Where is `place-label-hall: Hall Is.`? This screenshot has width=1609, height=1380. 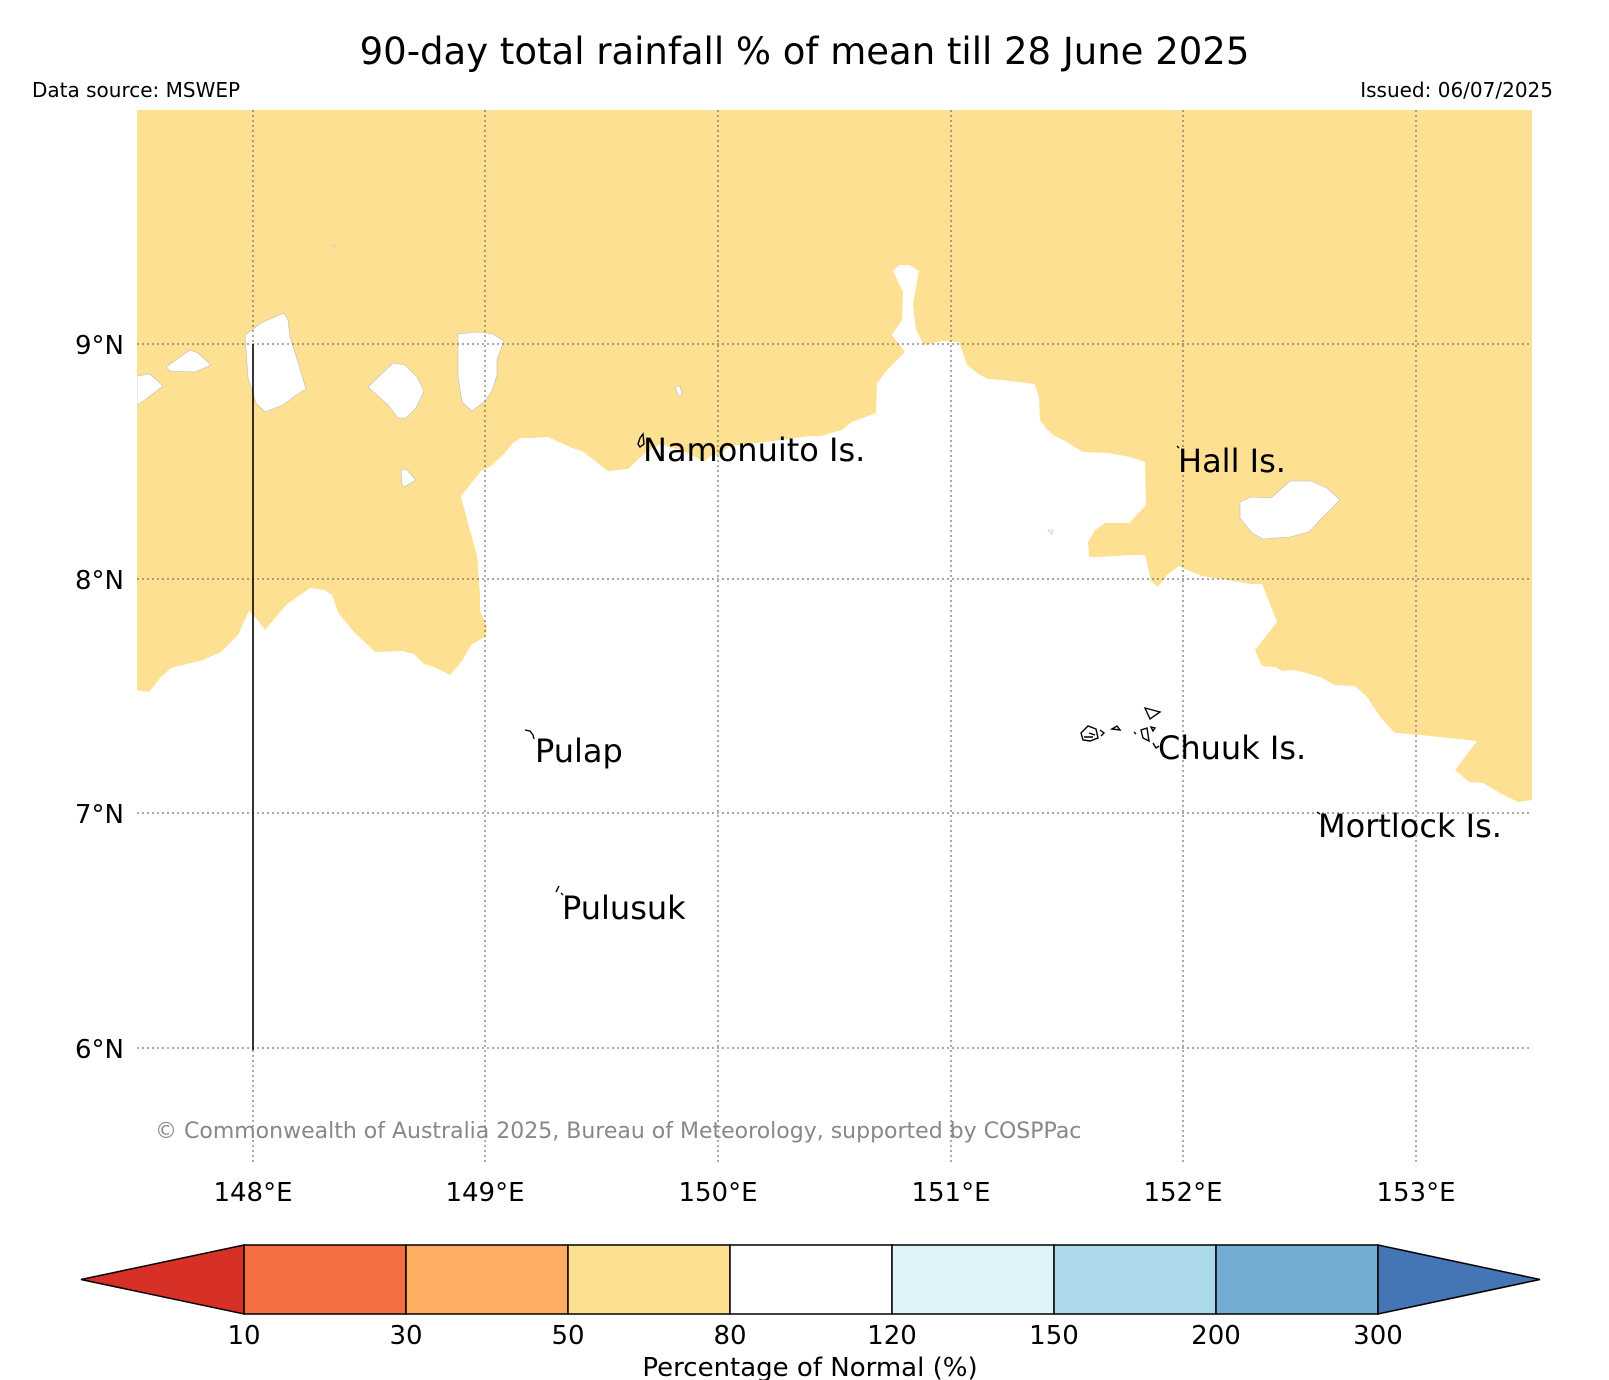
place-label-hall: Hall Is. is located at coordinates (1232, 461).